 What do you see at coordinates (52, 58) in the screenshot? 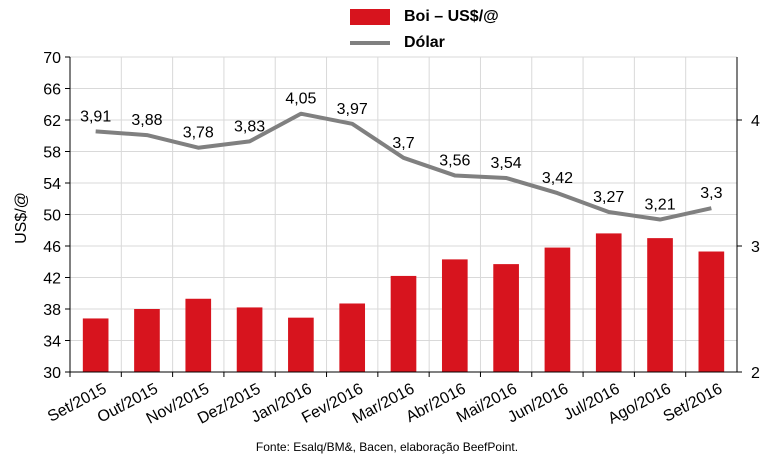
I see `y-tick-label: 70` at bounding box center [52, 58].